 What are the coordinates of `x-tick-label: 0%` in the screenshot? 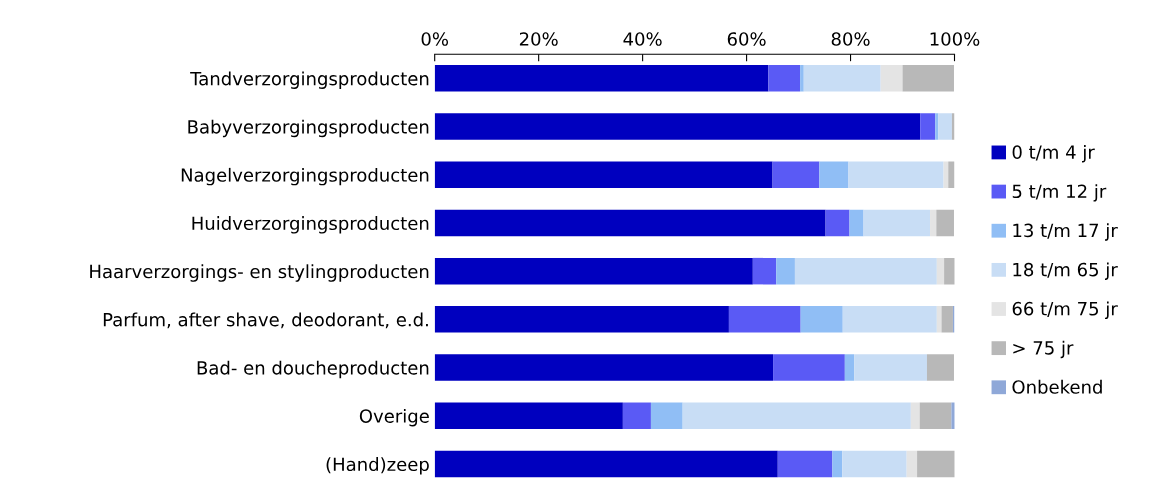 It's located at (435, 39).